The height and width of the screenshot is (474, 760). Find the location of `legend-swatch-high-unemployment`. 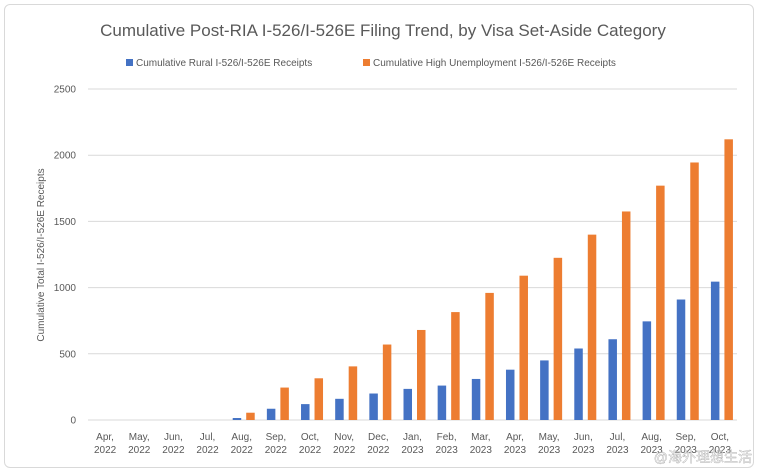

legend-swatch-high-unemployment is located at coordinates (366, 62).